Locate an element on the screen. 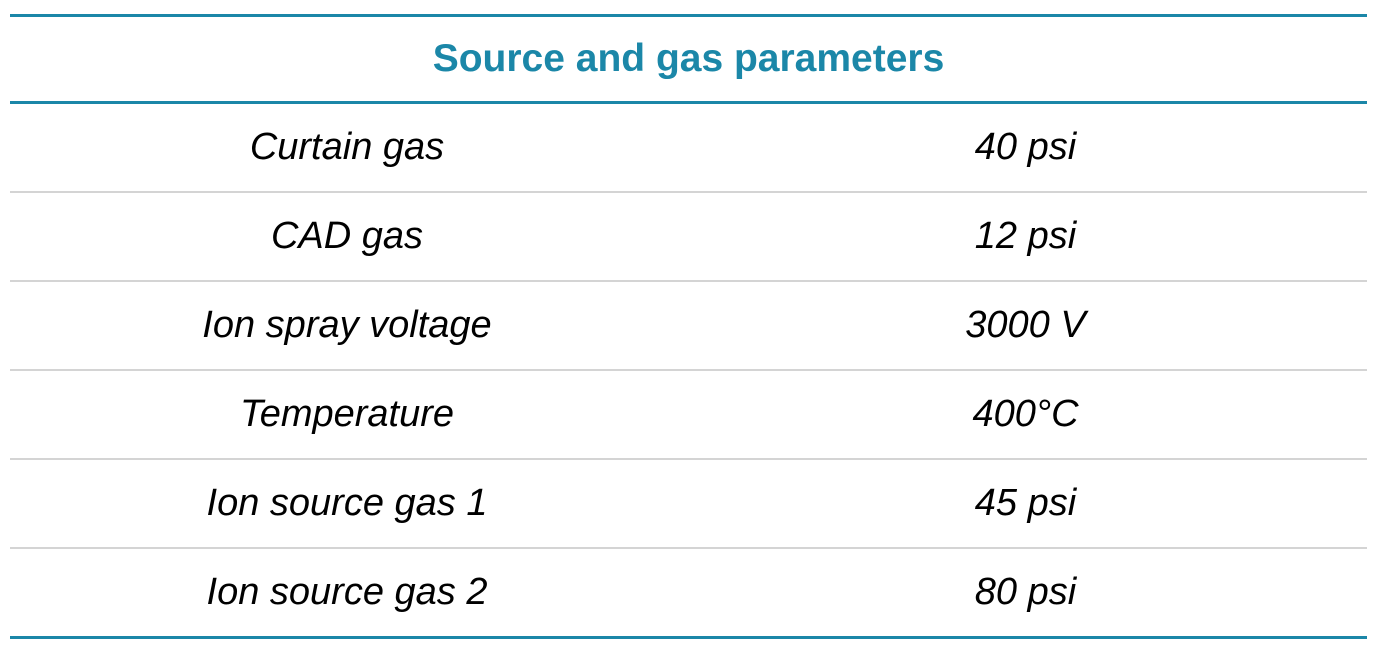 The height and width of the screenshot is (655, 1385). table-title: Source and gas parameters is located at coordinates (688, 58).